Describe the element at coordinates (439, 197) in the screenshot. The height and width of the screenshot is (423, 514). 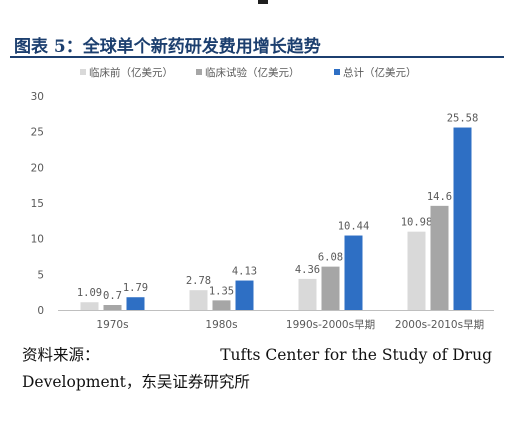
I see `bar-value-label: 14.6` at that location.